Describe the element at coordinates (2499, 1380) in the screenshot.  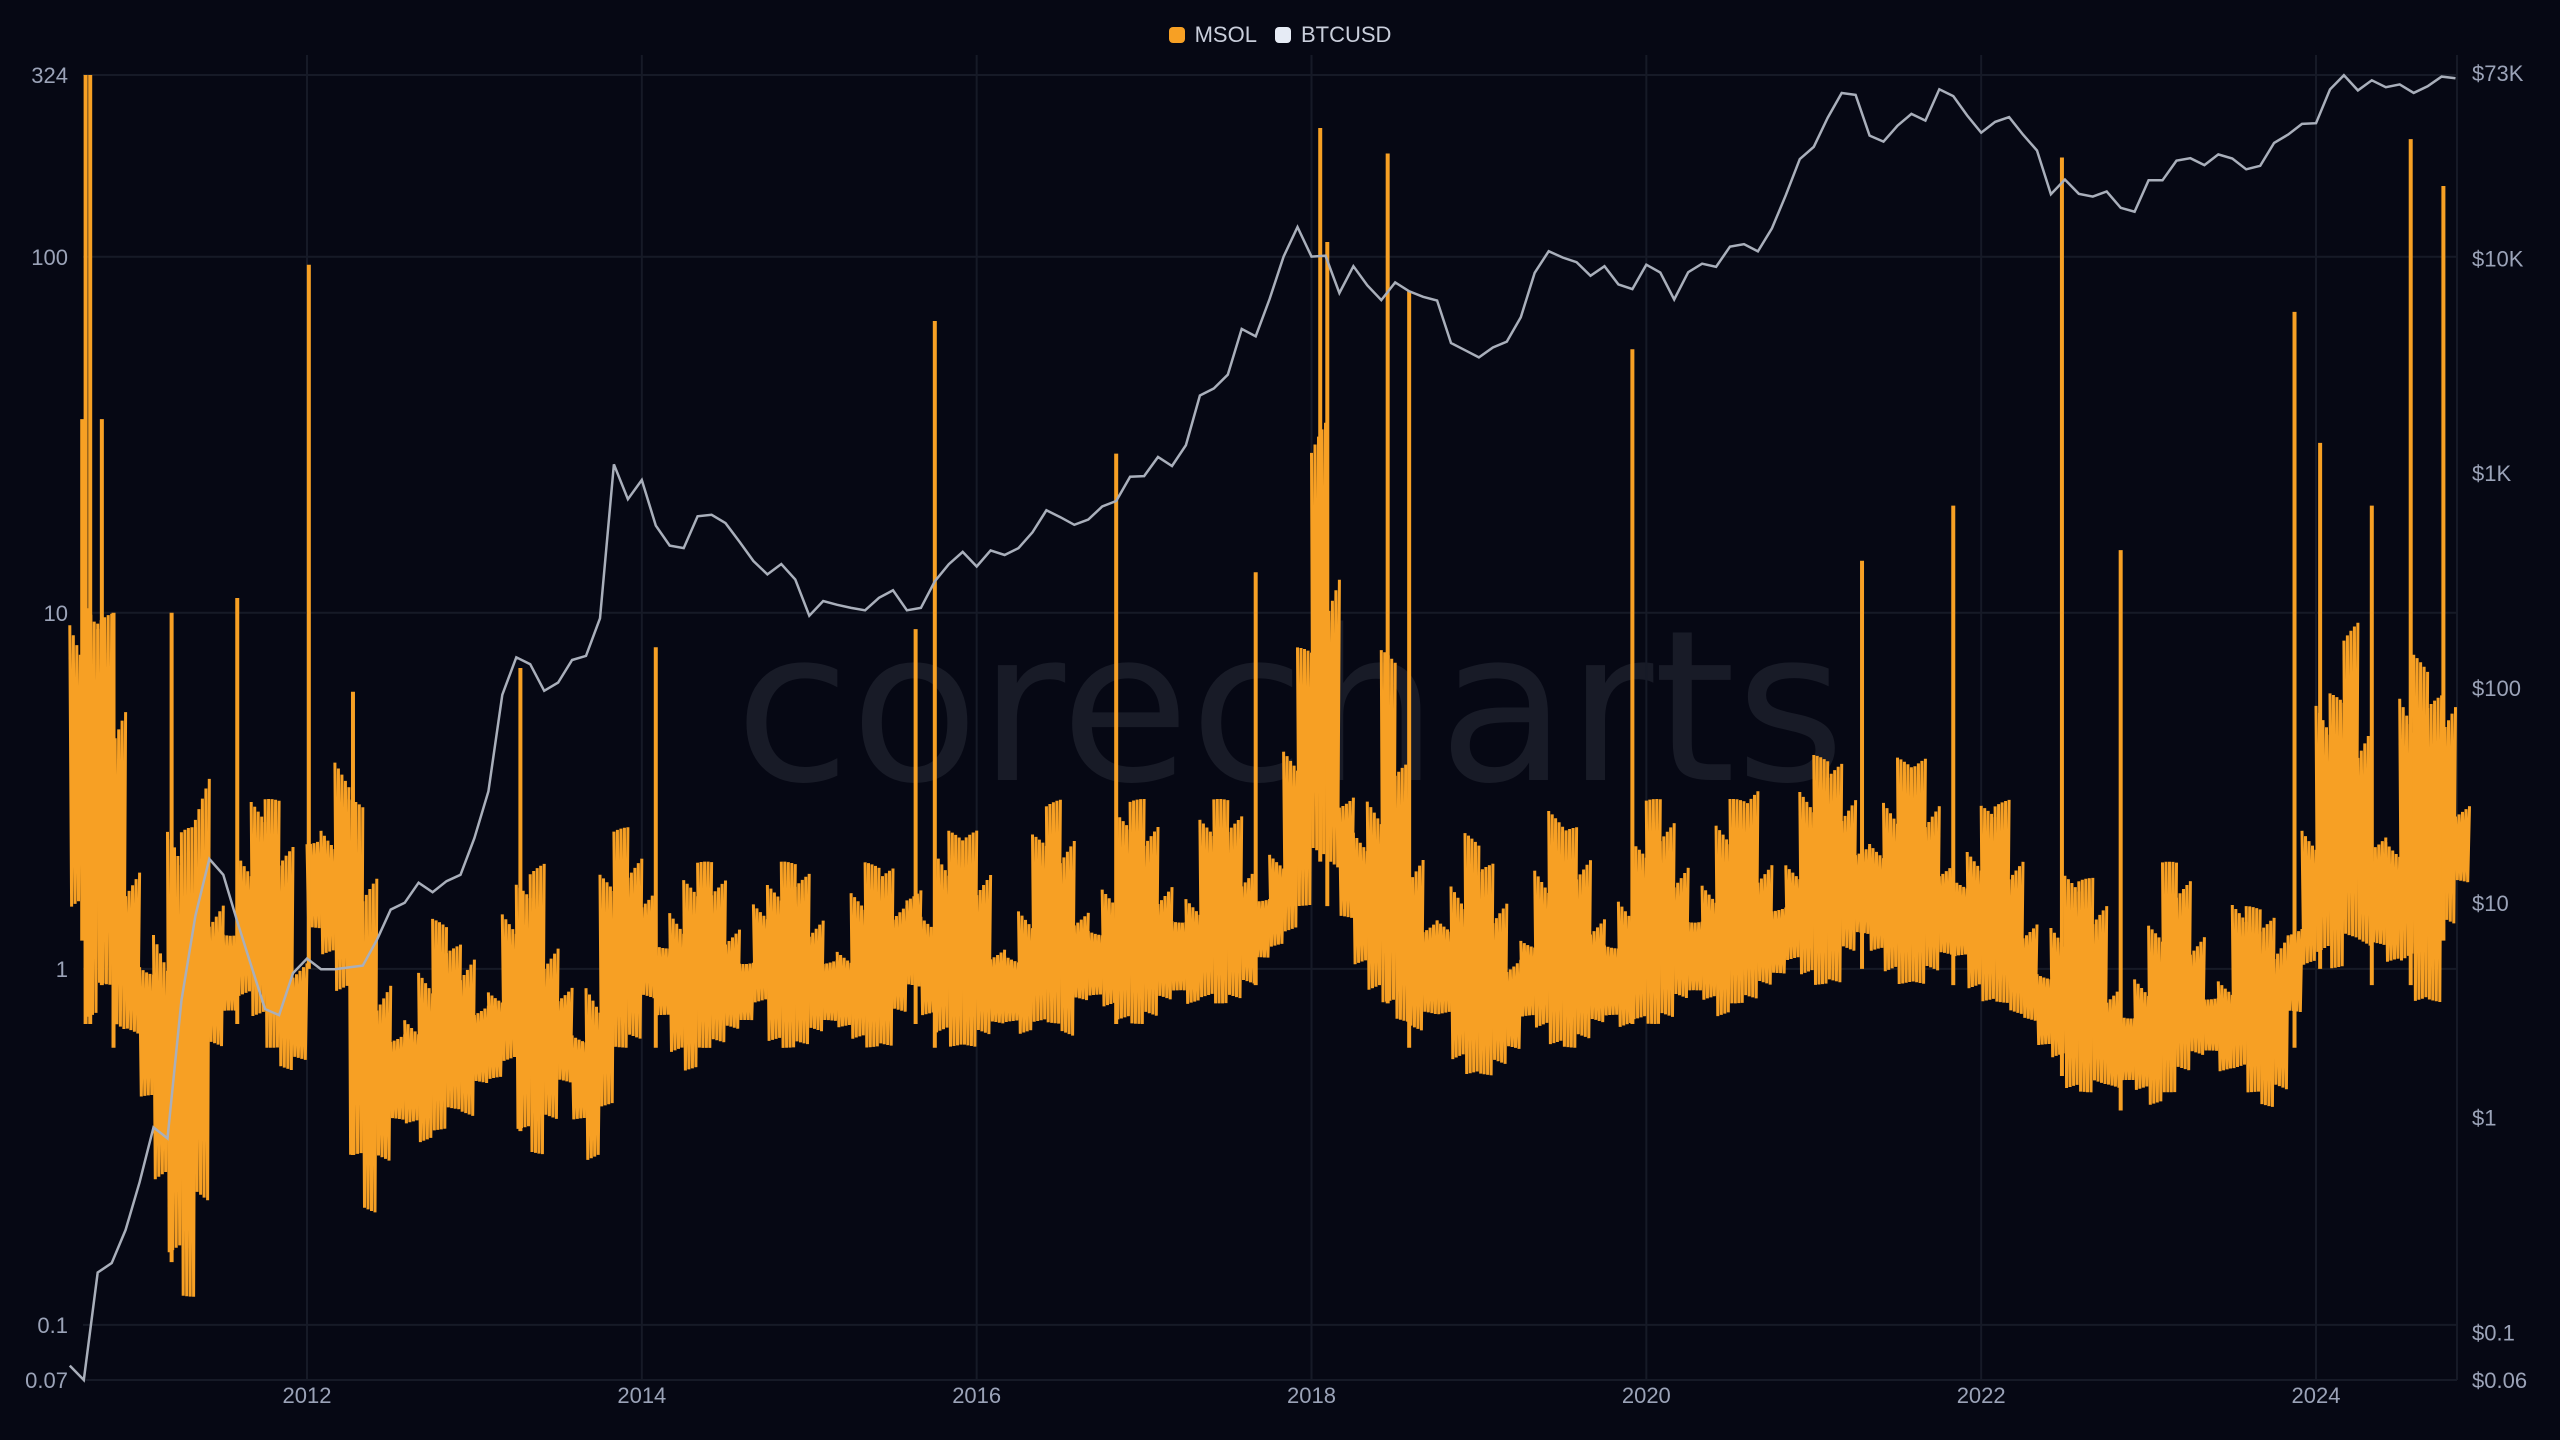
I see `right-tick-label: $0.06` at that location.